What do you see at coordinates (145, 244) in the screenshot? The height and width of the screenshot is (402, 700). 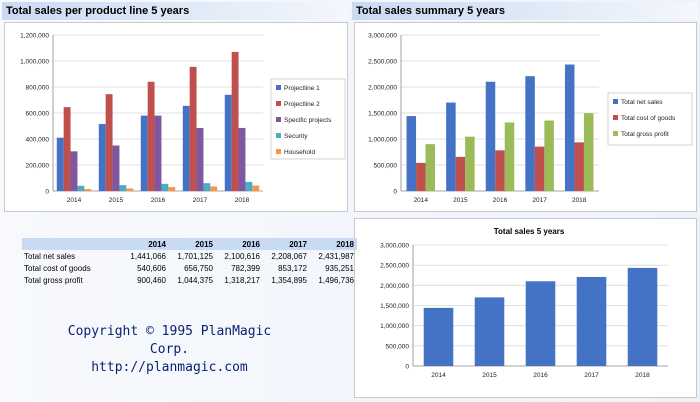 I see `year-header: 2014` at bounding box center [145, 244].